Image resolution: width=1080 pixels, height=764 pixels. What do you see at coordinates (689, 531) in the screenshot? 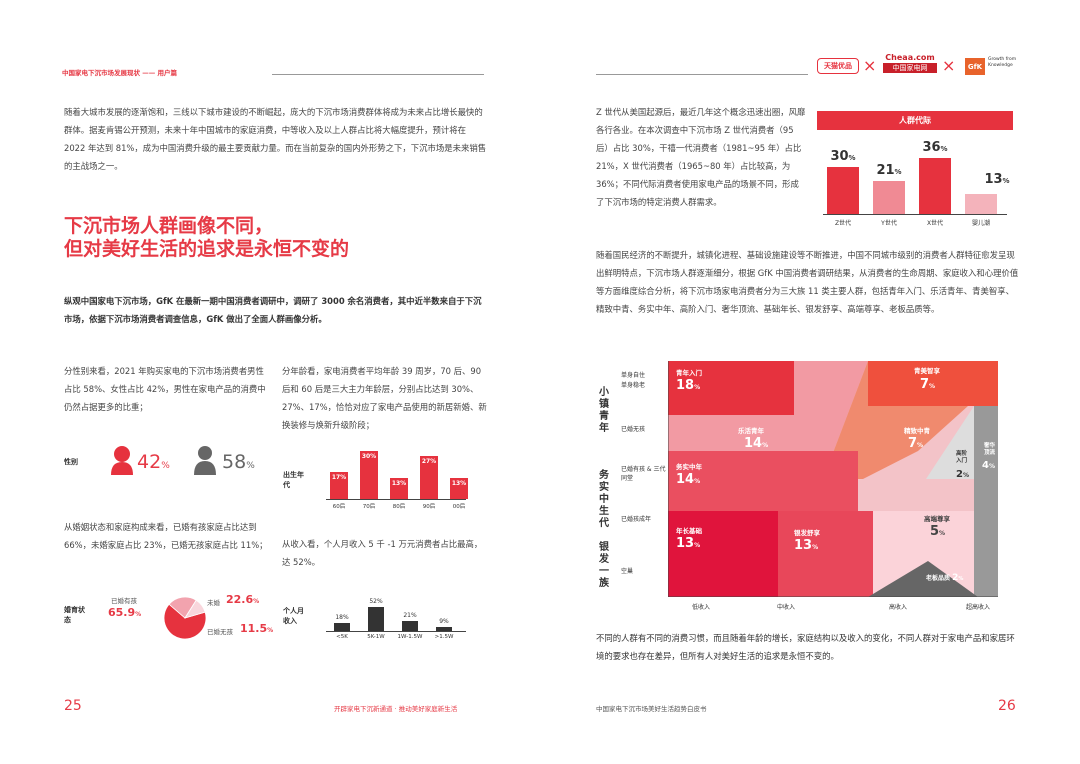
I see `seg-label-basic-old: 年长基础` at bounding box center [689, 531].